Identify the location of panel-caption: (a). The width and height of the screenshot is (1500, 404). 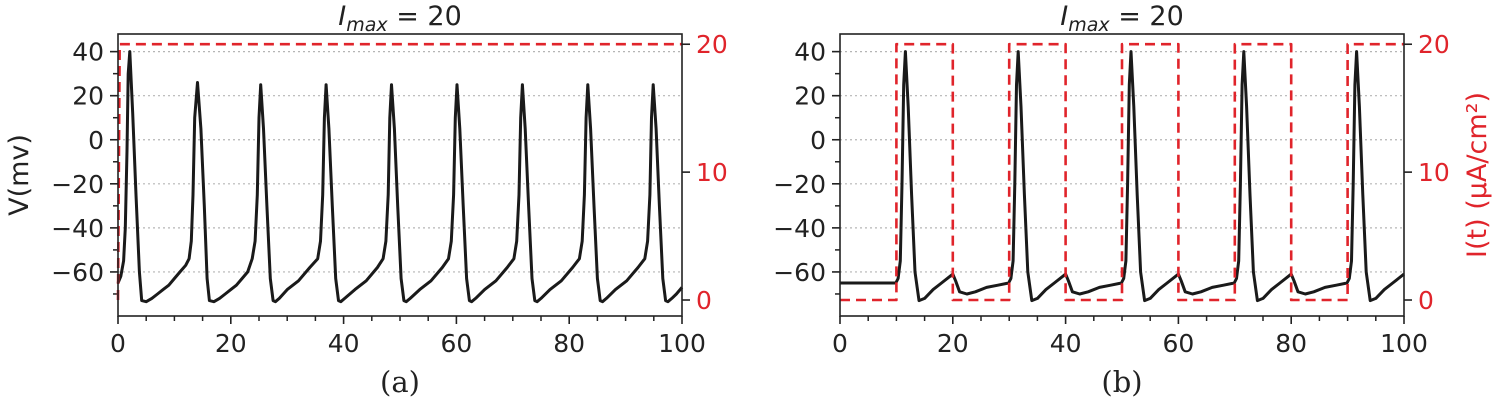
(400, 382).